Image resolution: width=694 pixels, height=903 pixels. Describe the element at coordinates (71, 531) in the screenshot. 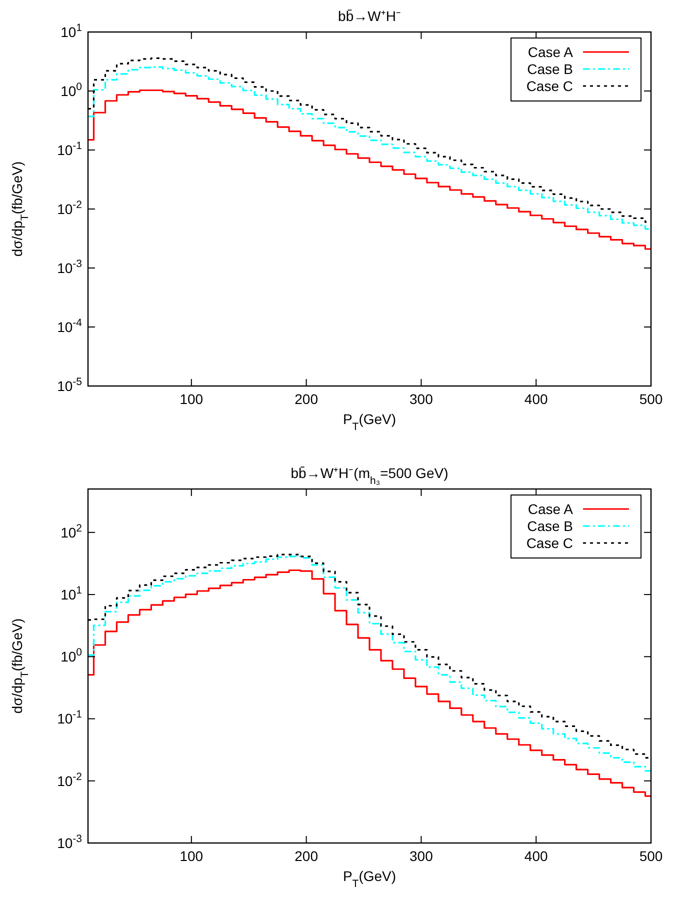

I see `y-tick-label: 10$^{2}$` at that location.